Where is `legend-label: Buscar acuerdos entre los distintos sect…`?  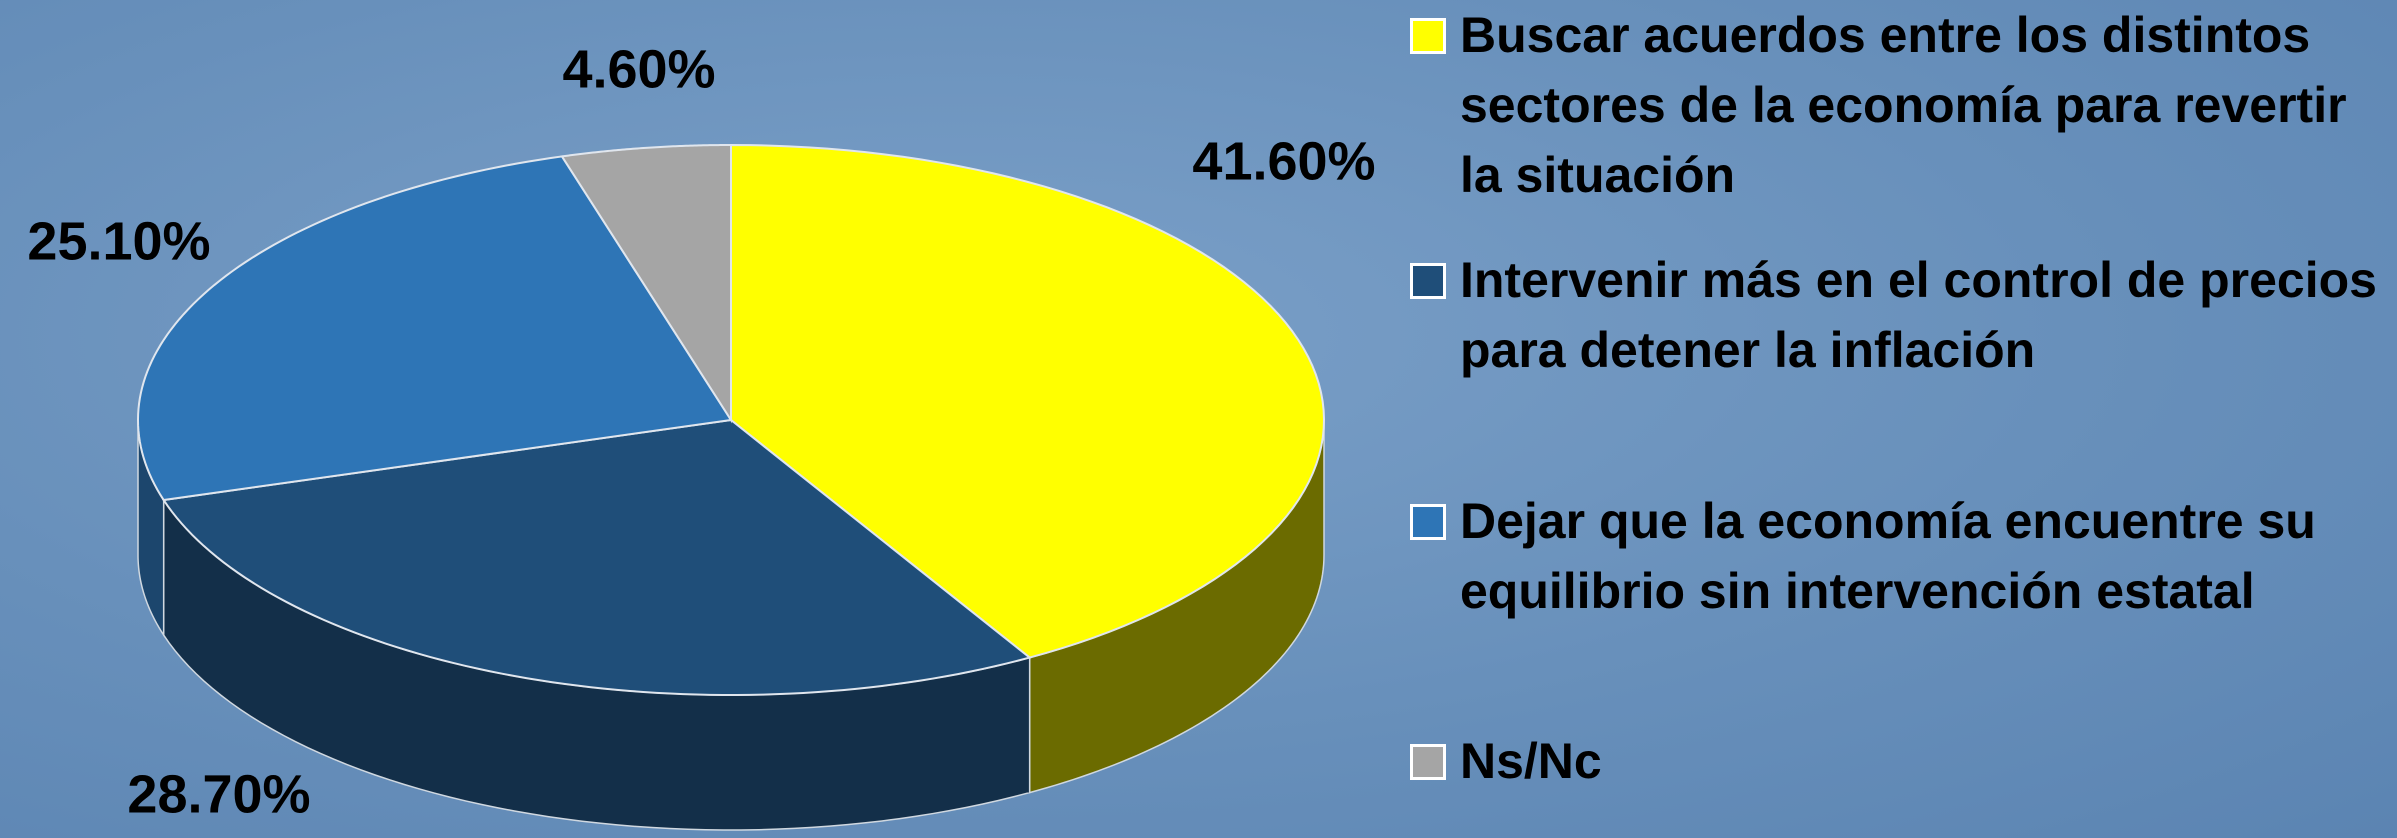 legend-label: Buscar acuerdos entre los distintos sect… is located at coordinates (1903, 105).